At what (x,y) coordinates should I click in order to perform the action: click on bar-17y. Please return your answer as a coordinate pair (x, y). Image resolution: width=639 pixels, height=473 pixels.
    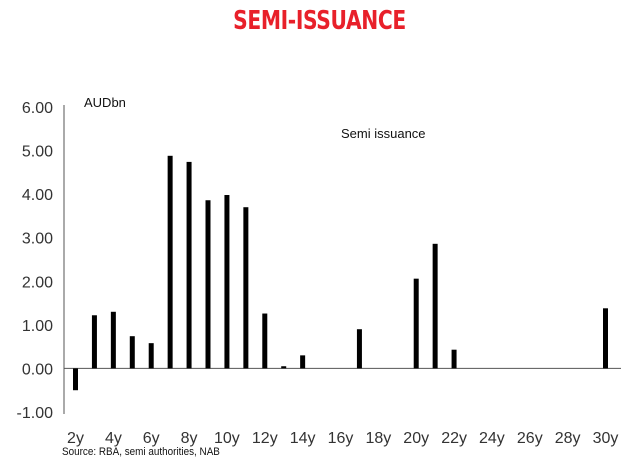
    Looking at the image, I should click on (359, 349).